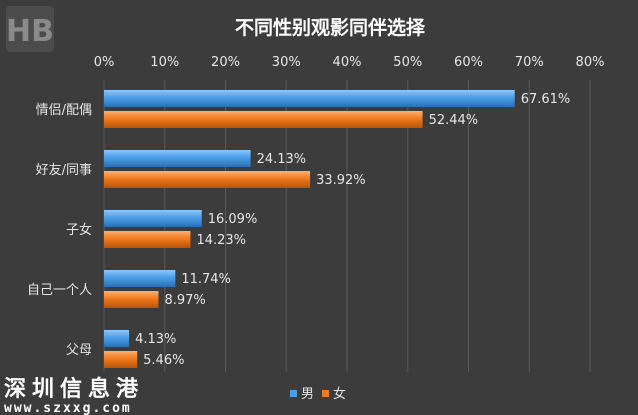 The height and width of the screenshot is (415, 638). Describe the element at coordinates (68, 408) in the screenshot. I see `site-url: www.szxxg.com` at that location.